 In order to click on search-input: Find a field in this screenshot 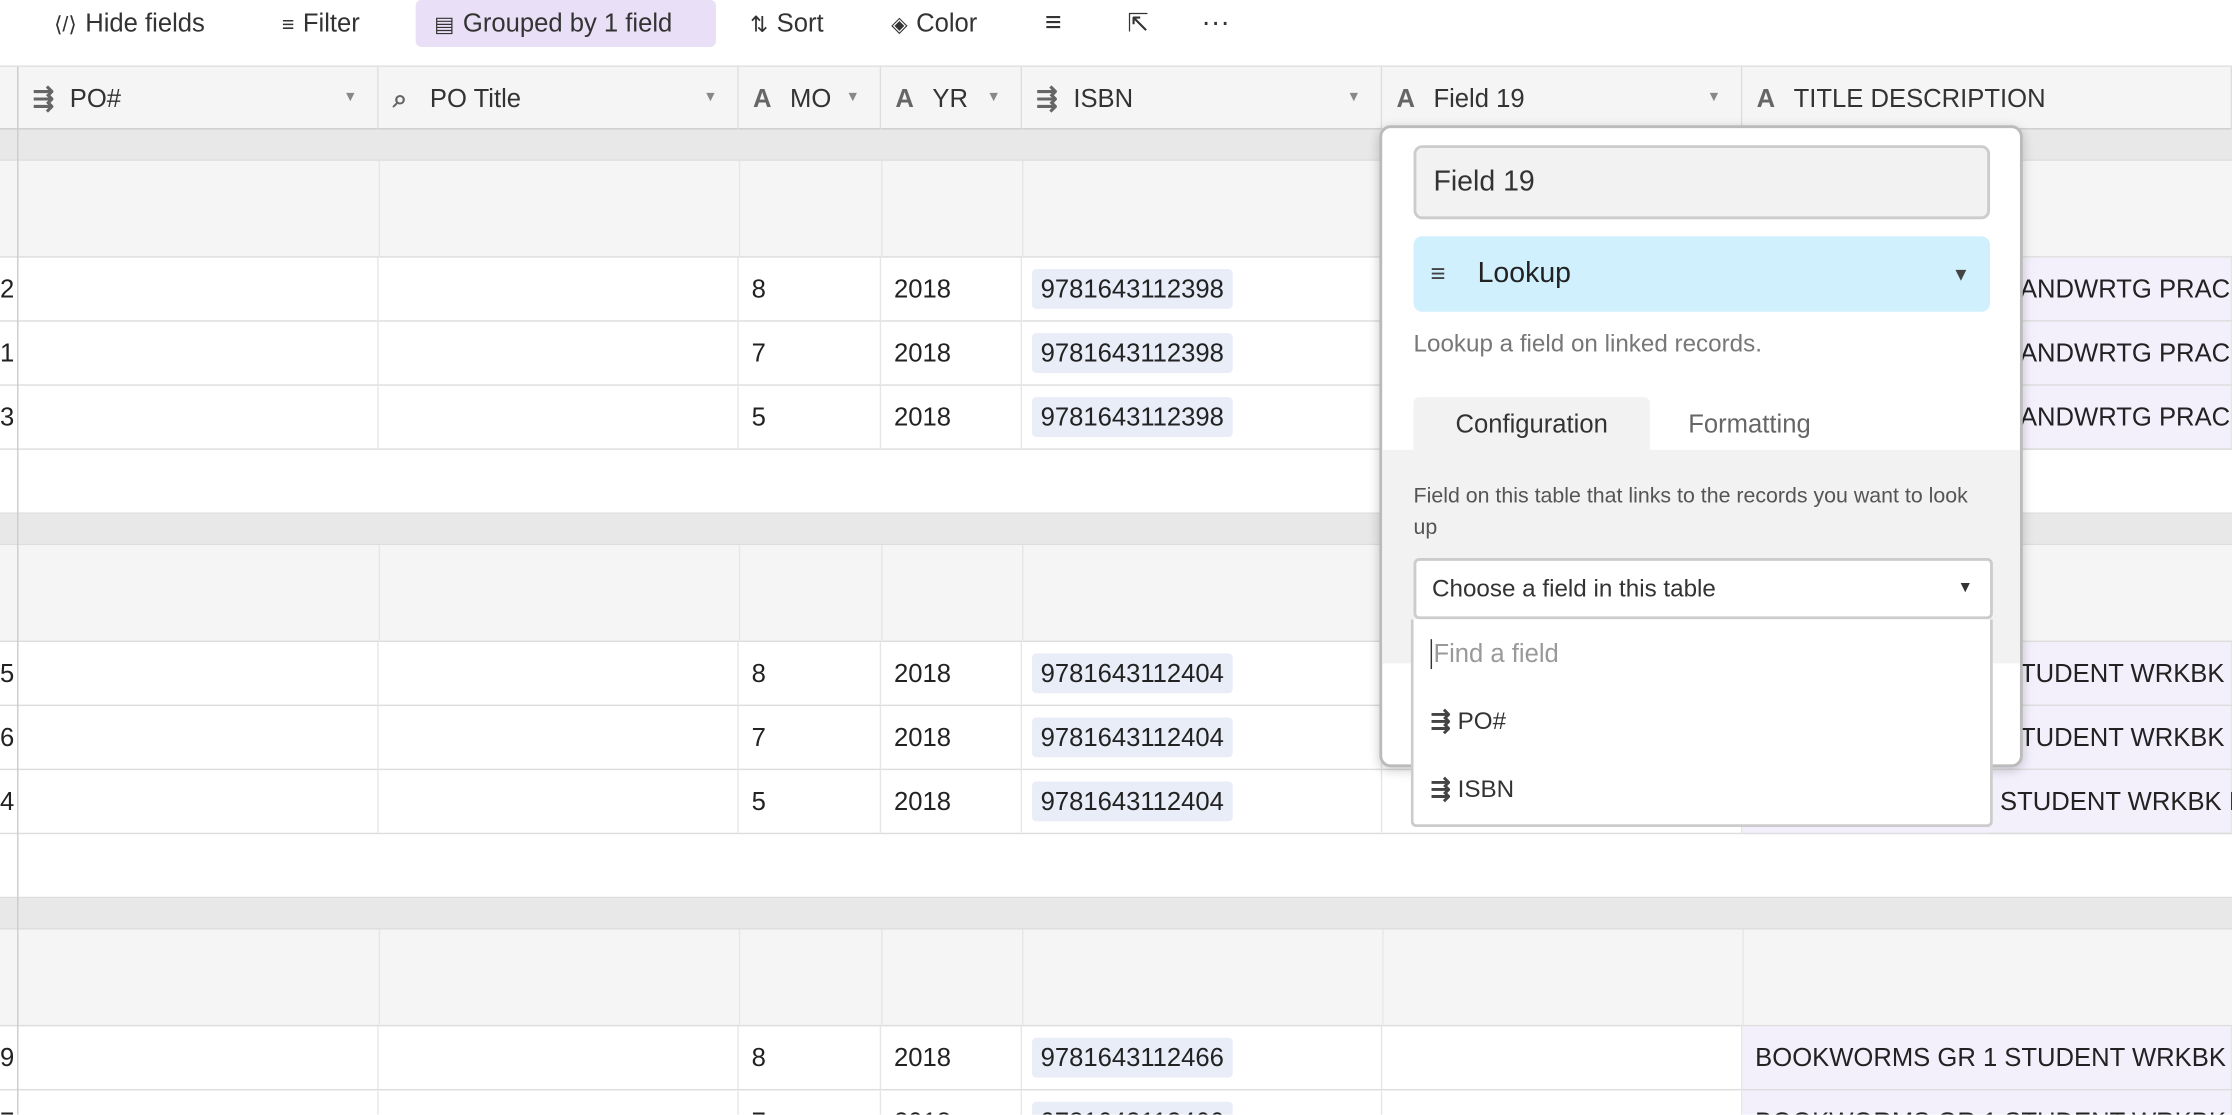, I will do `click(1494, 654)`.